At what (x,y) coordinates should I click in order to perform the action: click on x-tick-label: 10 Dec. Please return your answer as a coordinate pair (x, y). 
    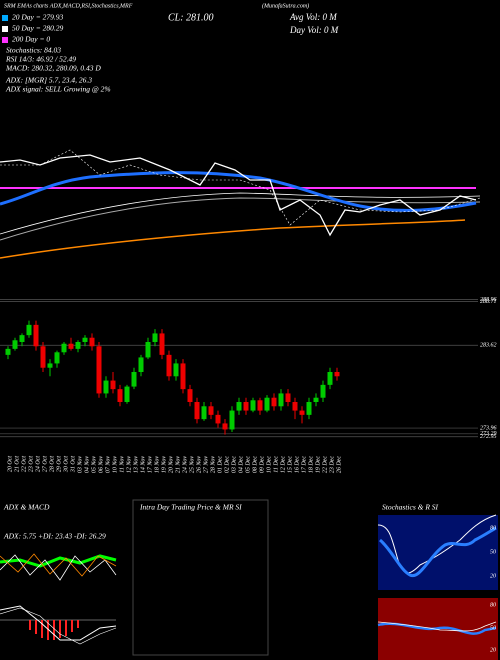
    Looking at the image, I should click on (269, 464).